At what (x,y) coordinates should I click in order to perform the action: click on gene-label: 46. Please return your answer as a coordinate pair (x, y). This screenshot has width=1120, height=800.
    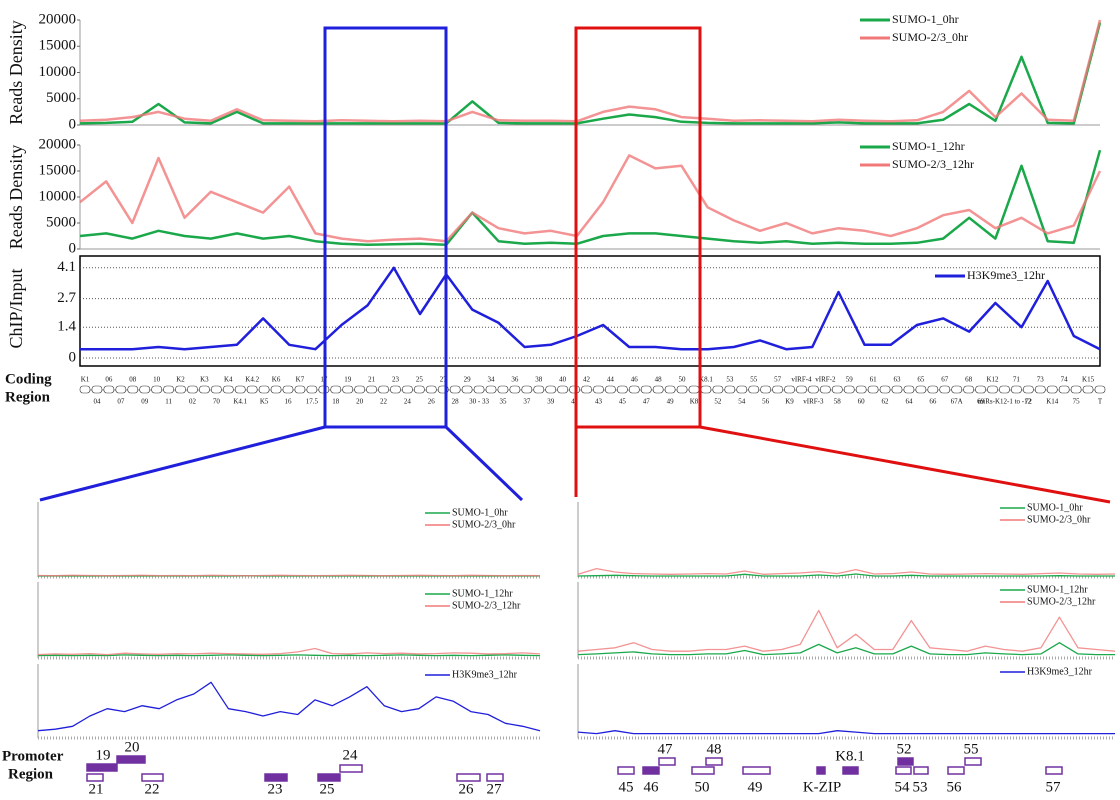
    Looking at the image, I should click on (635, 380).